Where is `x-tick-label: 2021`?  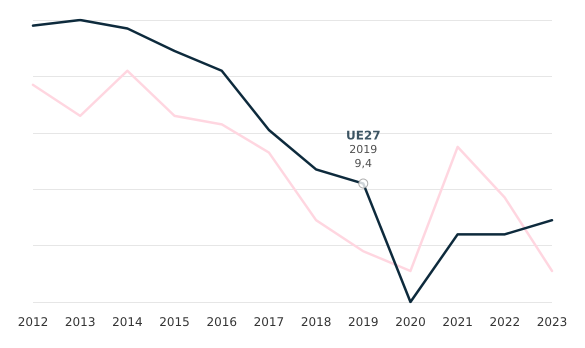 x-tick-label: 2021 is located at coordinates (457, 322).